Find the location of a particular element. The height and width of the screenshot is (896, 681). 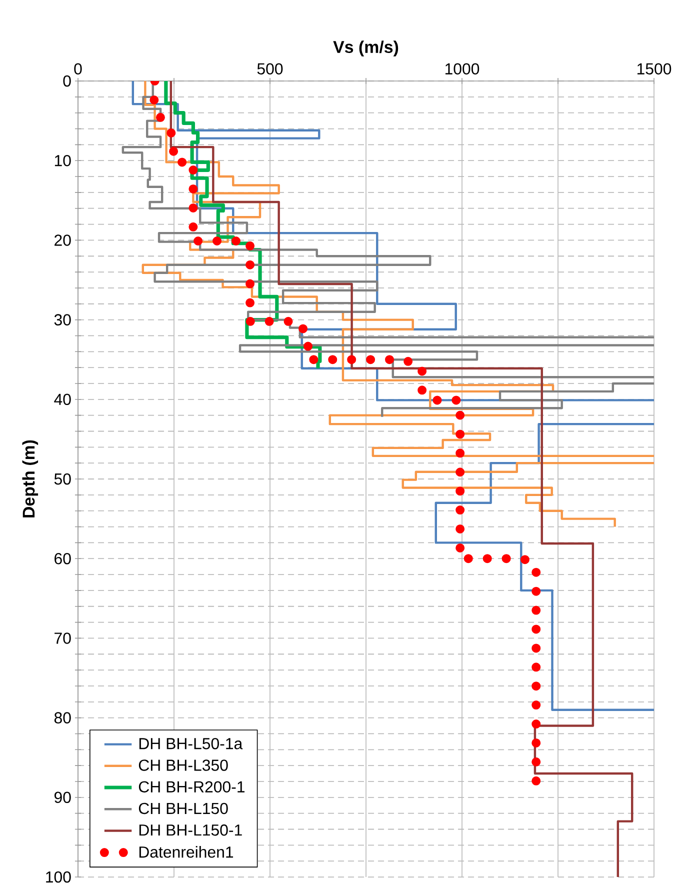

x-tick-label: 500 is located at coordinates (270, 68).